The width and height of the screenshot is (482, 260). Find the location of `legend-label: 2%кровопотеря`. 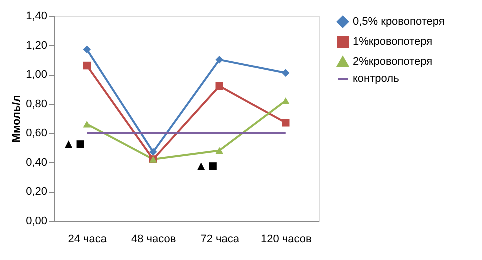

legend-label: 2%кровопотеря is located at coordinates (393, 62).